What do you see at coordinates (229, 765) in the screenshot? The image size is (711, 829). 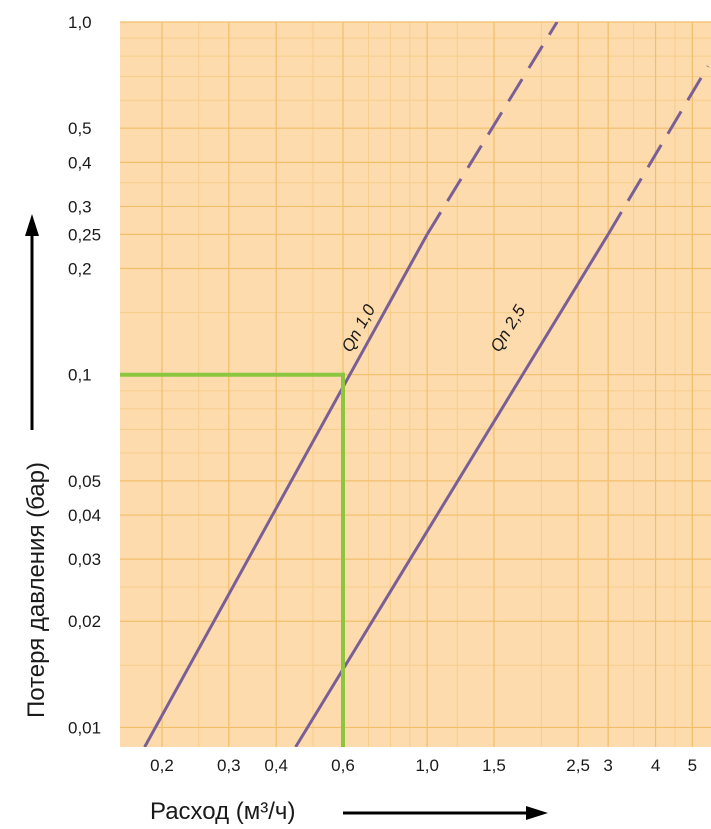 I see `x-tick-label: 0,3` at bounding box center [229, 765].